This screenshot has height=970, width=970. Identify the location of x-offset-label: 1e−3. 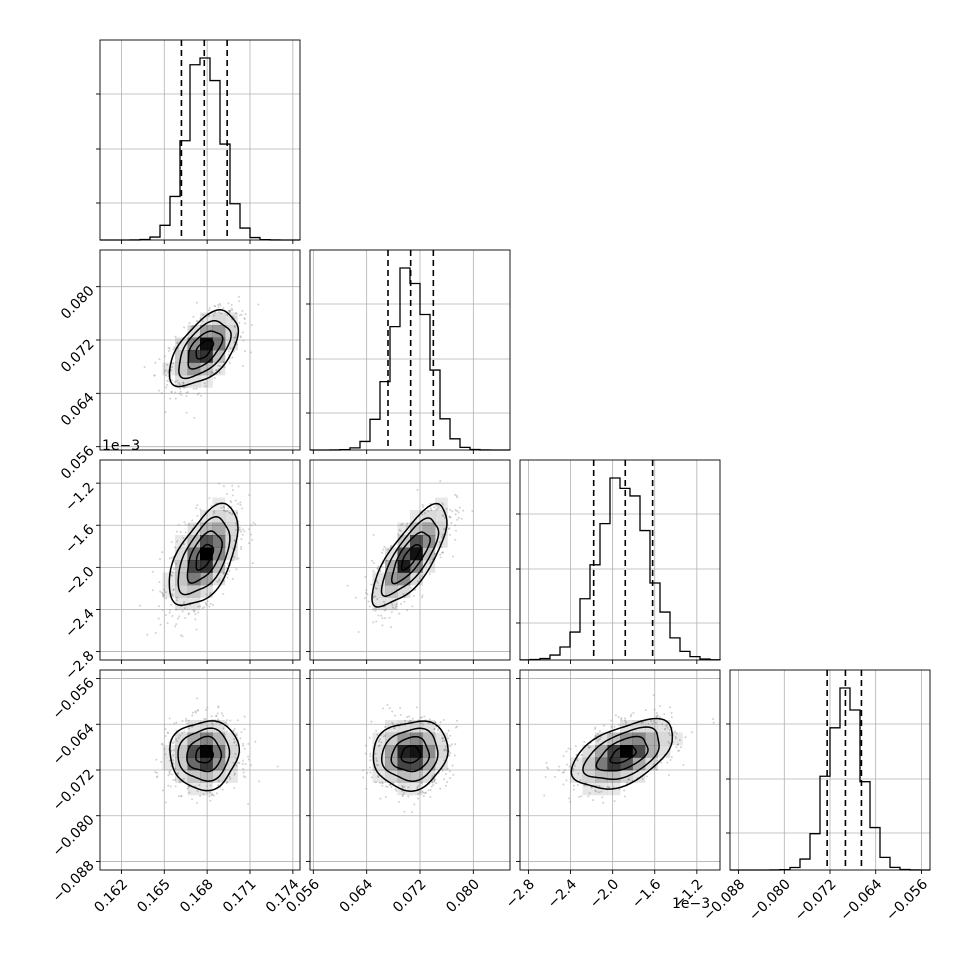
(691, 904).